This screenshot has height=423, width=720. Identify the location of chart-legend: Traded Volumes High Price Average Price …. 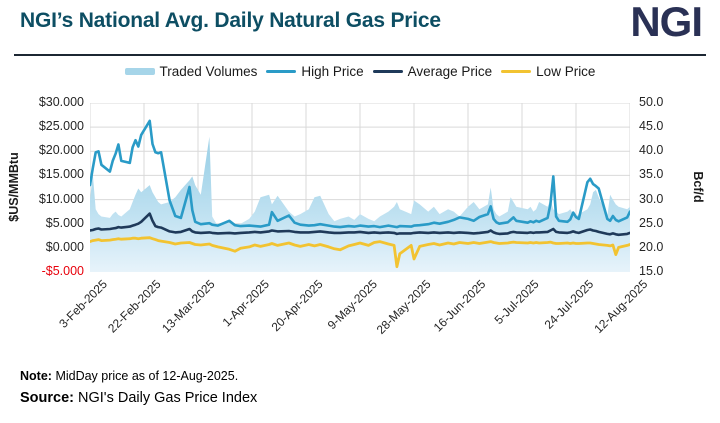
(360, 71).